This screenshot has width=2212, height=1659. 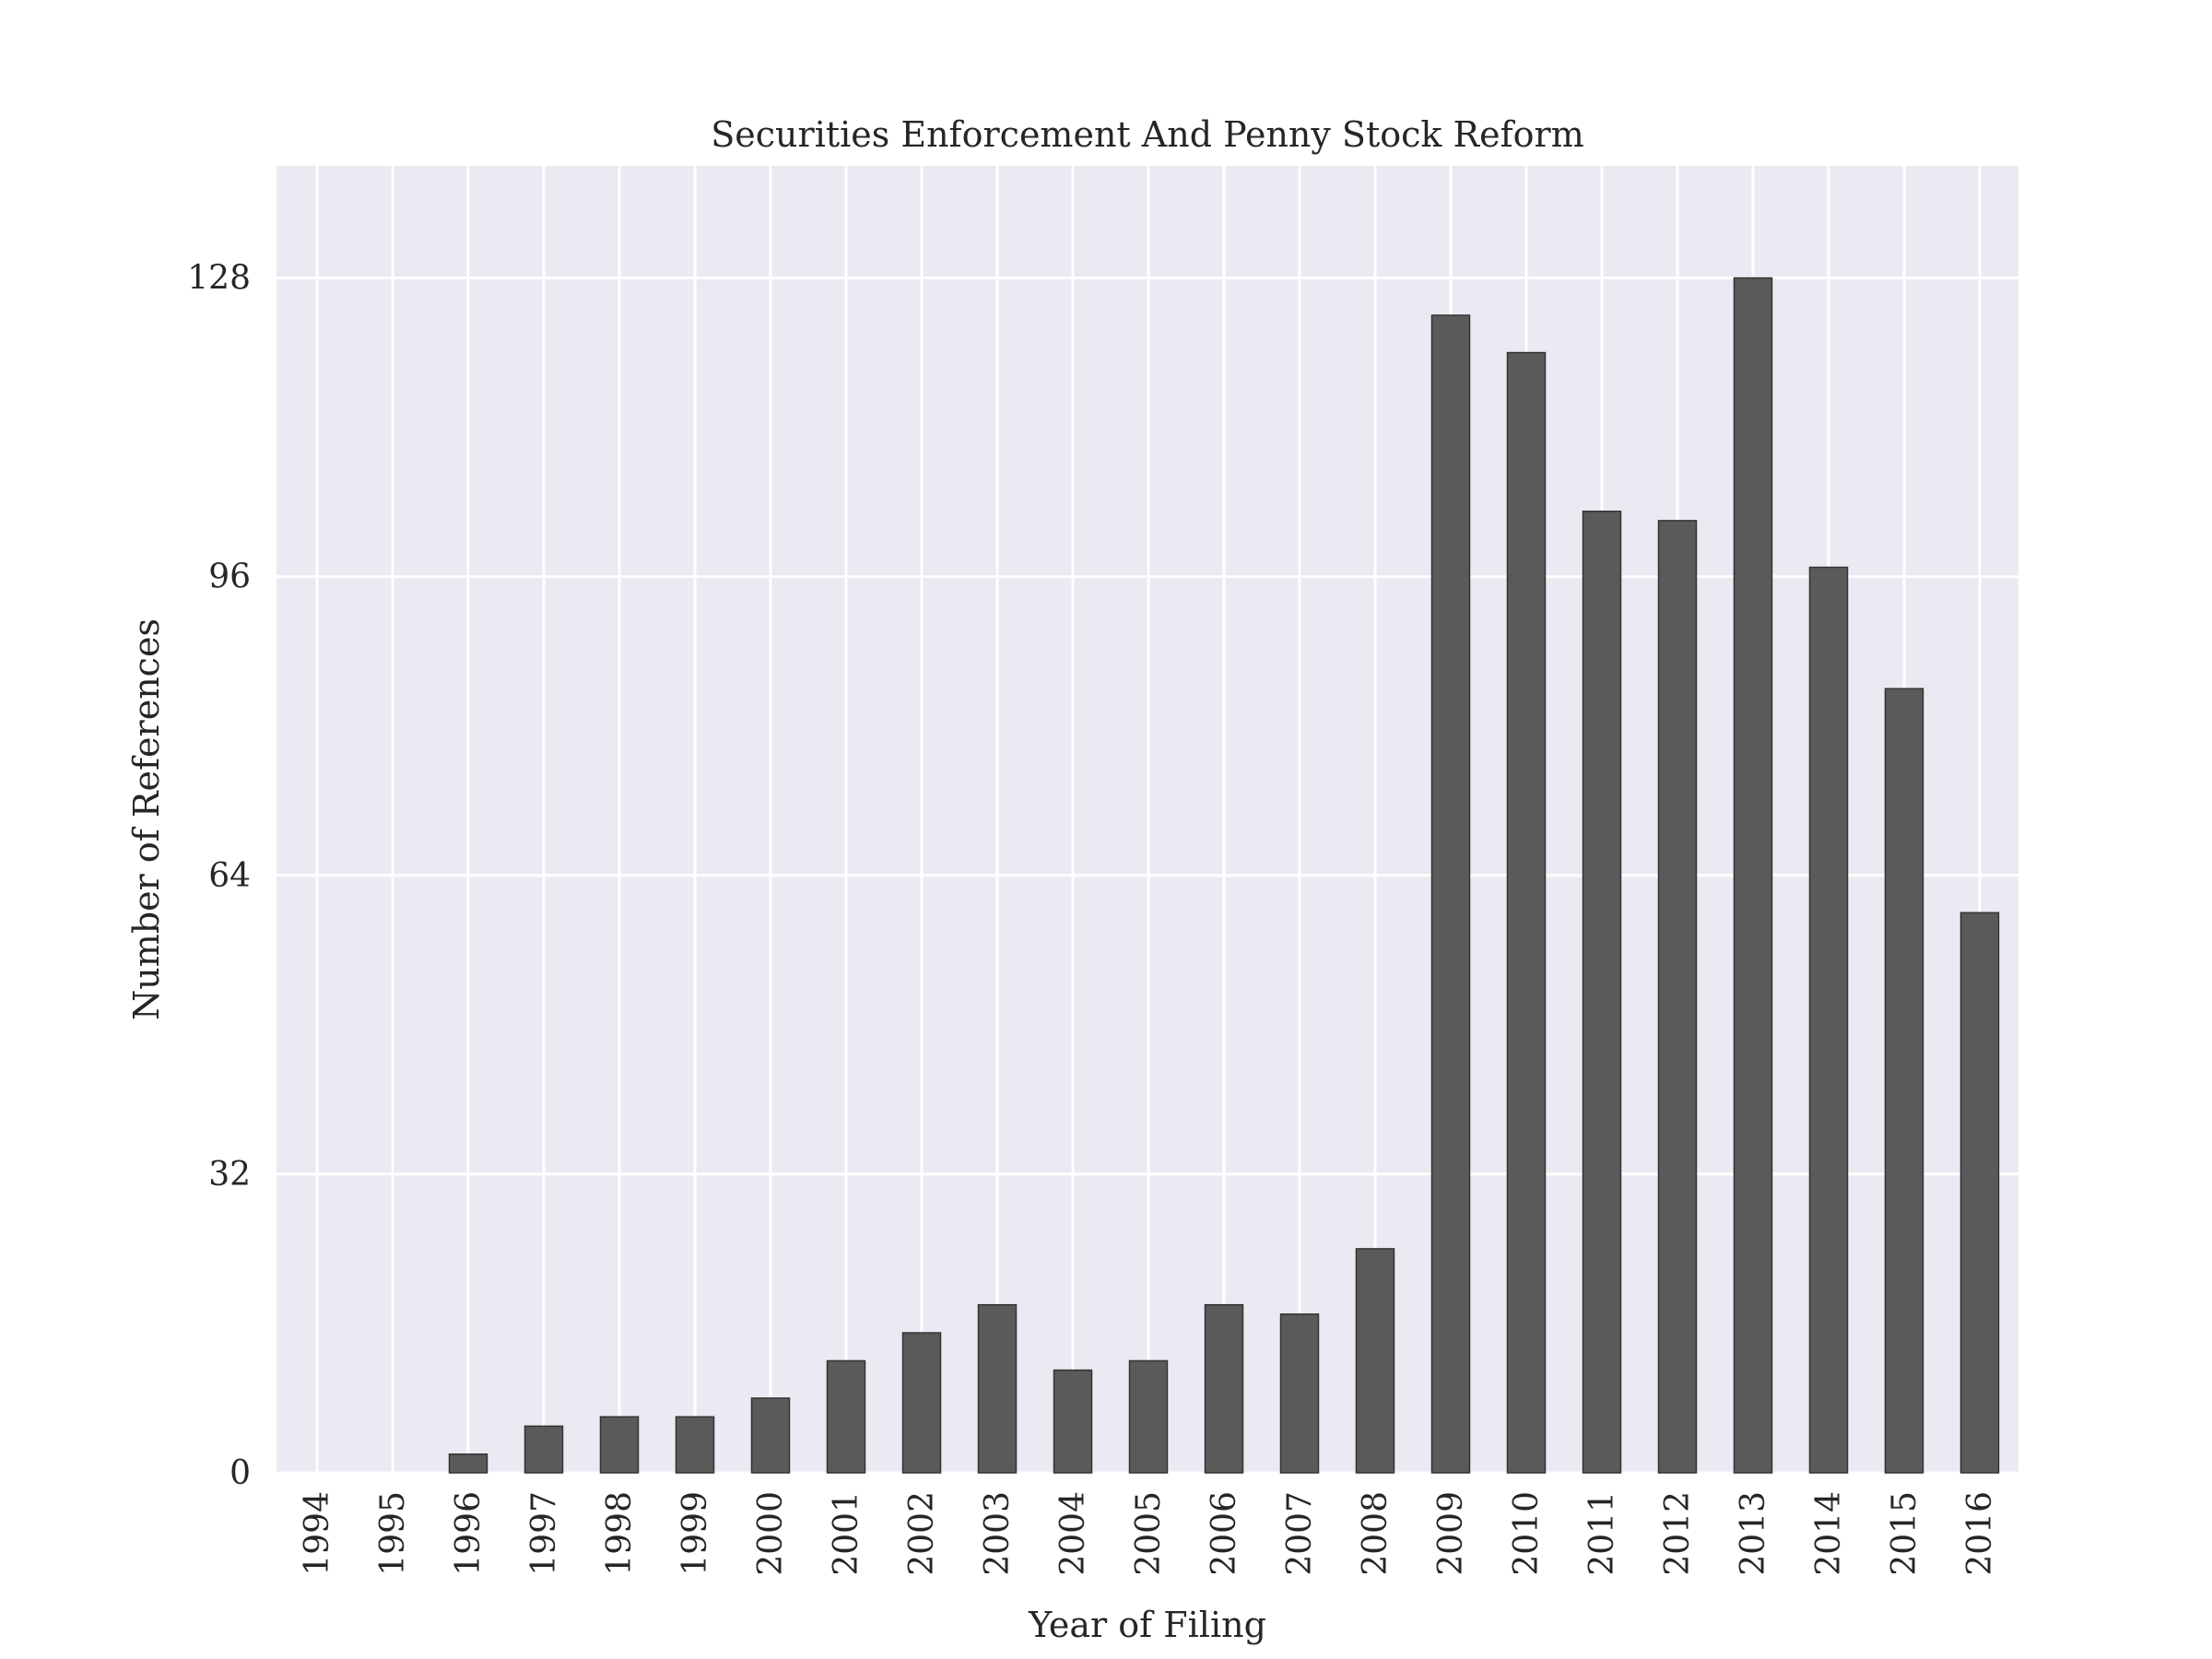 I want to click on bar-2011, so click(x=1602, y=992).